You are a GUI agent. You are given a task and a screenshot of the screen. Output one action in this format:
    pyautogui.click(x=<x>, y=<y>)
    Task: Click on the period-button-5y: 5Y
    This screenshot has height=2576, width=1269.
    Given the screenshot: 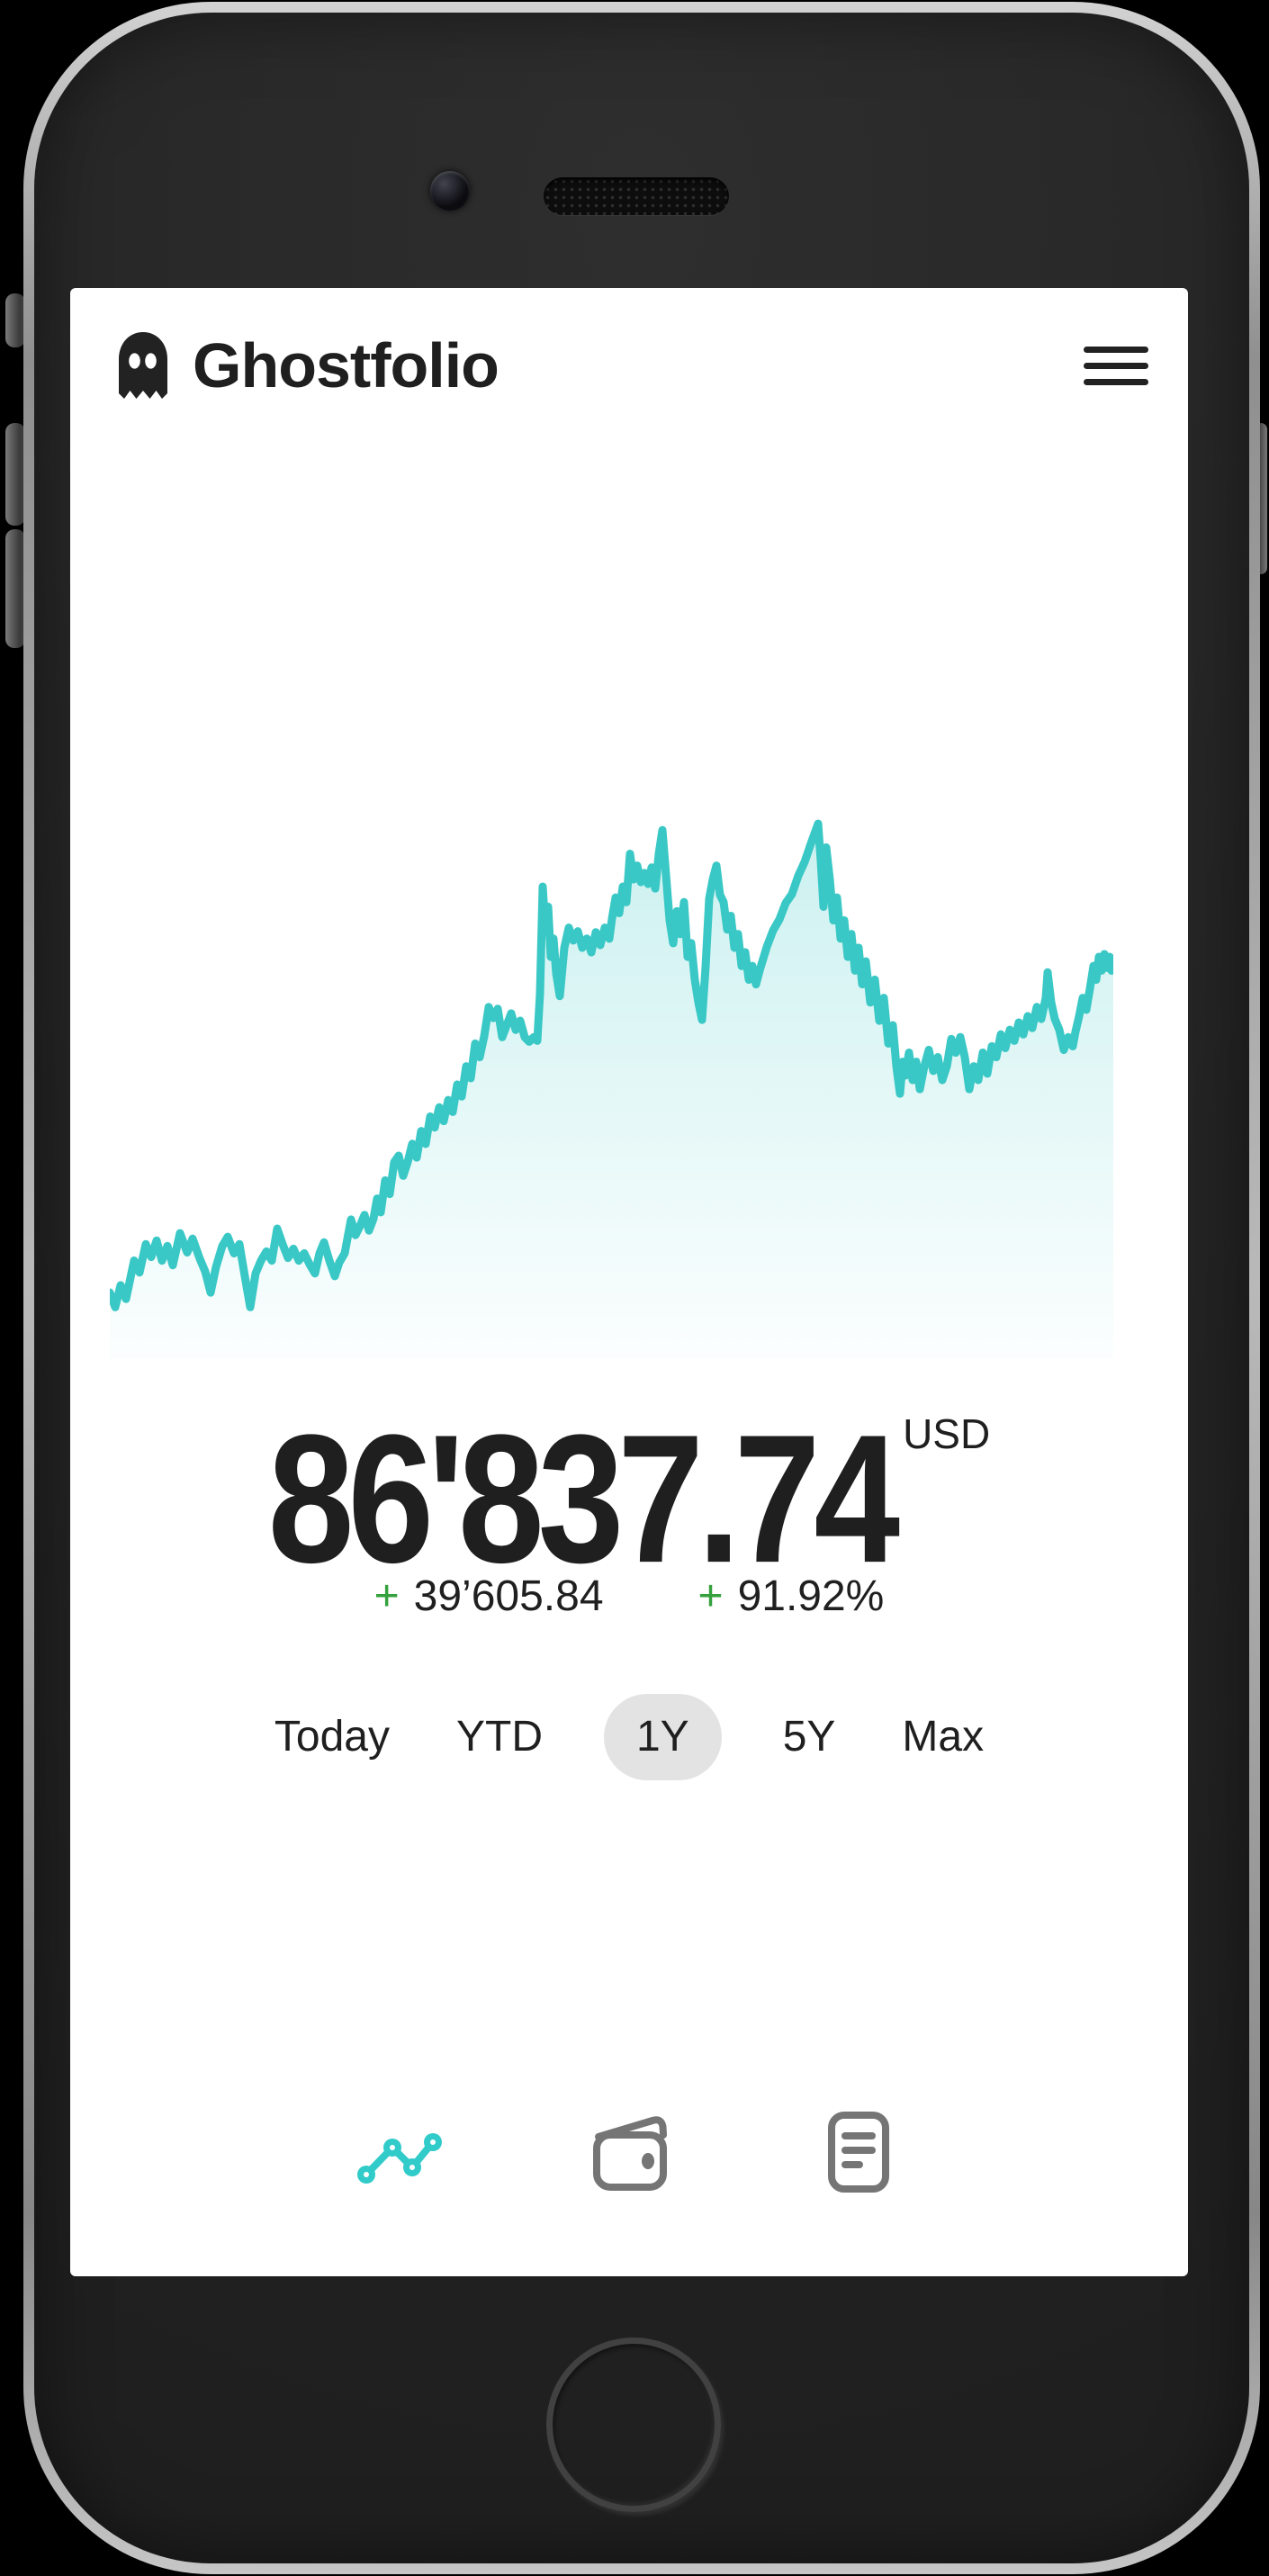 What is the action you would take?
    pyautogui.click(x=810, y=1737)
    